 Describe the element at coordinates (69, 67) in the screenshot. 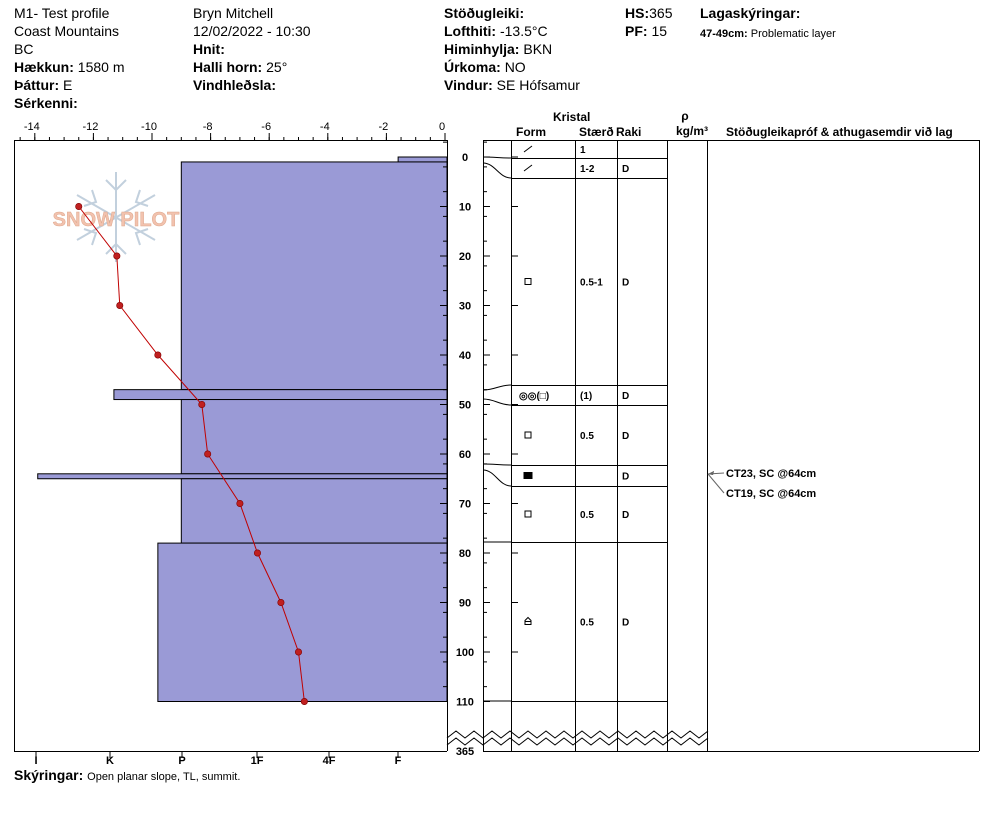

I see `elevation: Hækkun: 1580 m` at that location.